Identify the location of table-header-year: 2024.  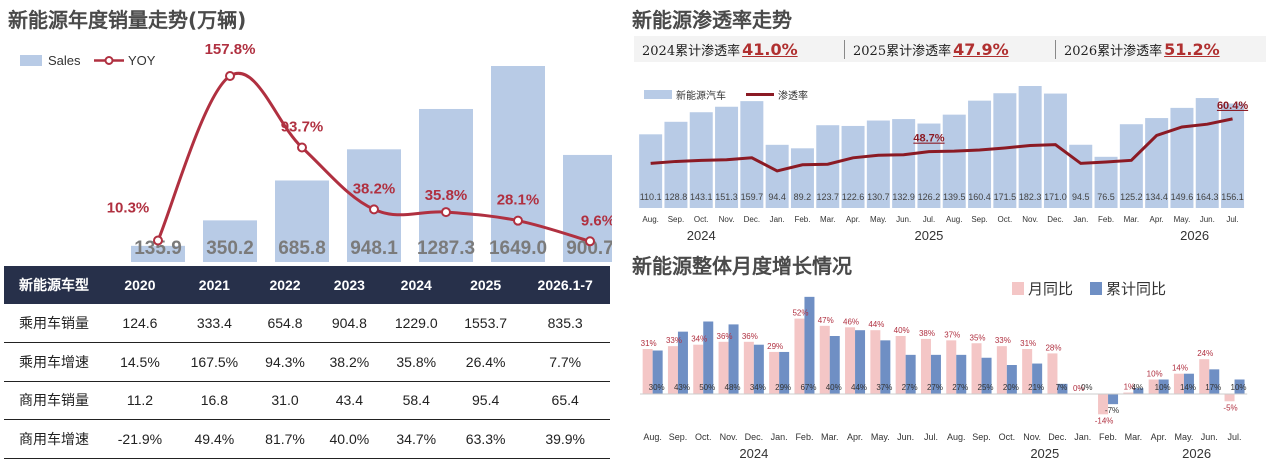
(416, 285).